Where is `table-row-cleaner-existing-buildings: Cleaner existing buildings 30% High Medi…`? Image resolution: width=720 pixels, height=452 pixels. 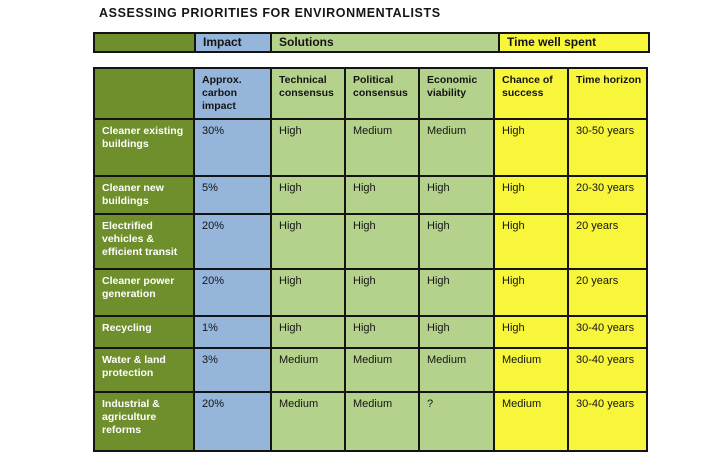
table-row-cleaner-existing-buildings: Cleaner existing buildings 30% High Medi… is located at coordinates (370, 147).